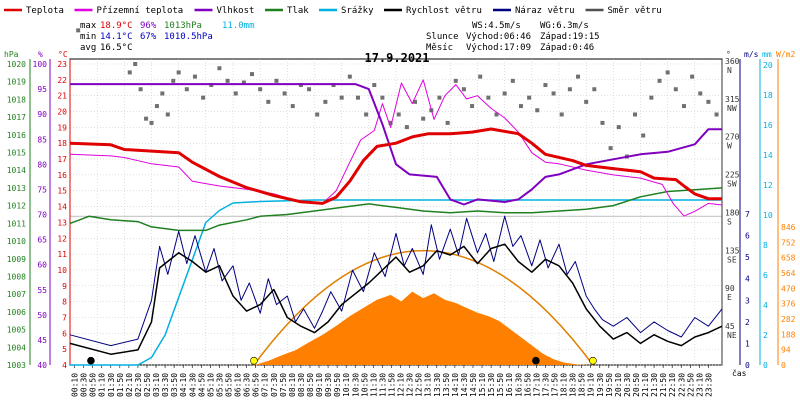 The height and width of the screenshot is (404, 800). What do you see at coordinates (600, 385) in the screenshot?
I see `x-tick-label: 19:30` at bounding box center [600, 385].